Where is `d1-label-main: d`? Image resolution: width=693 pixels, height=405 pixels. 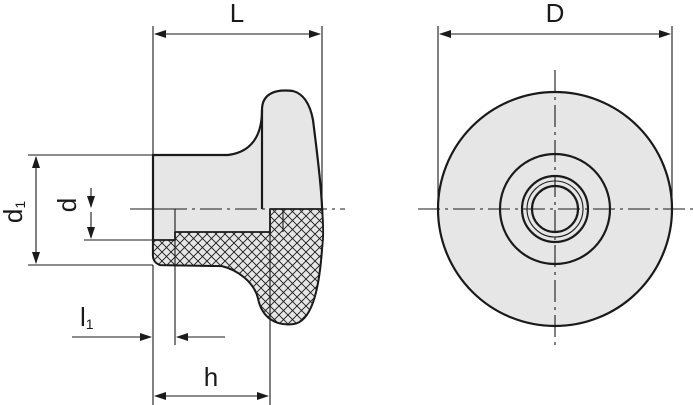 d1-label-main: d is located at coordinates (14, 216).